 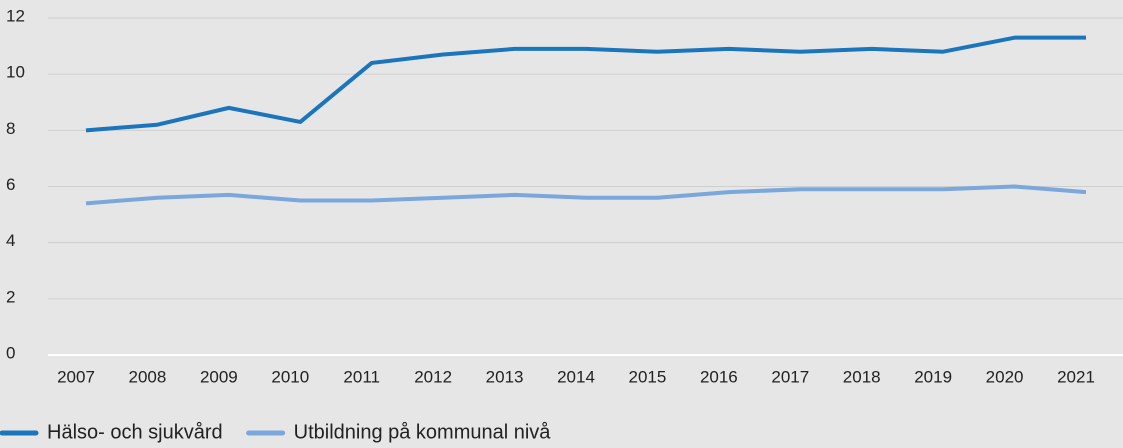 I want to click on x-tick-label: 2017, so click(x=790, y=376).